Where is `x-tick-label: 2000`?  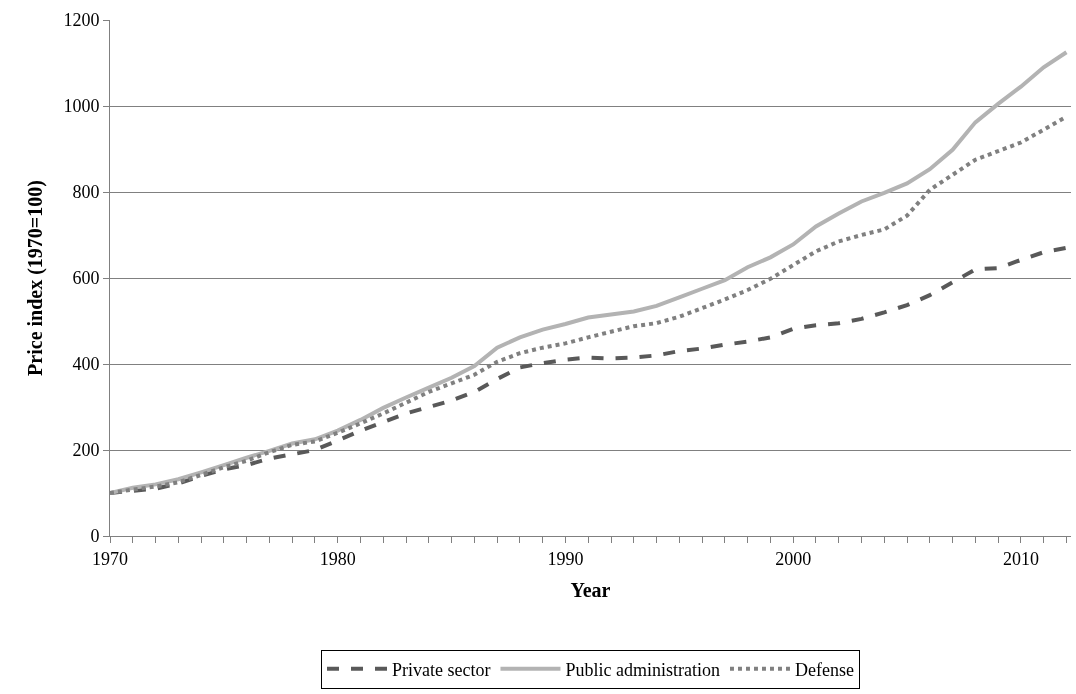
x-tick-label: 2000 is located at coordinates (793, 558).